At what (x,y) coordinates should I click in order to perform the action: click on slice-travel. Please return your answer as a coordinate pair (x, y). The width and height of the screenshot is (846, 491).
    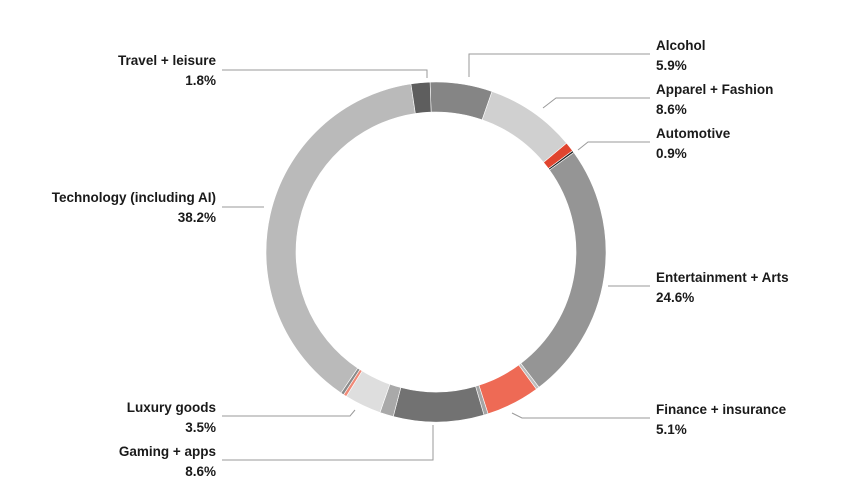
    Looking at the image, I should click on (421, 97).